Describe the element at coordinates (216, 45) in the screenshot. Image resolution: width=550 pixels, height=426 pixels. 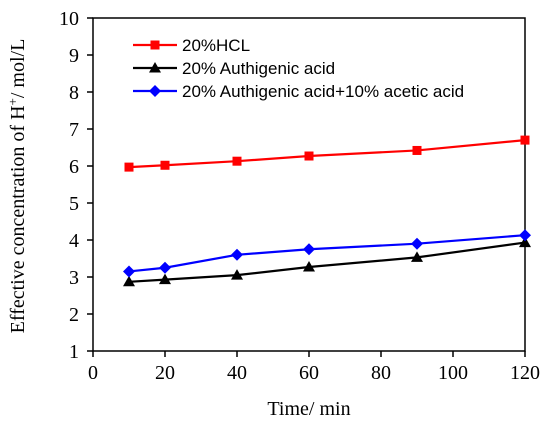
I see `legend-label: 20%HCL` at that location.